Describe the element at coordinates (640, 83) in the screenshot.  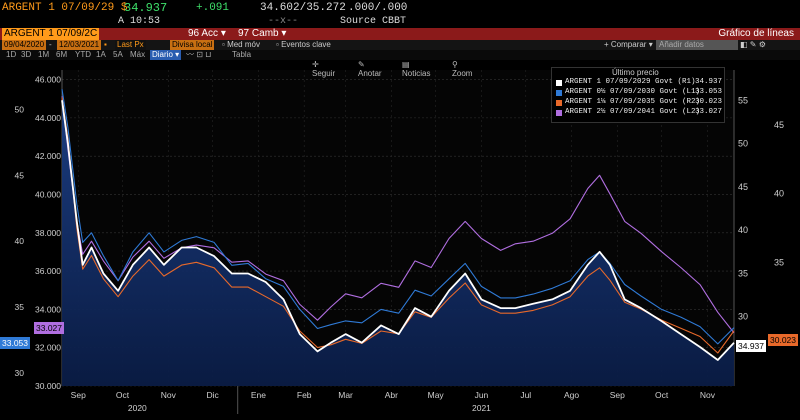
I see `legend-entry-r1: ARGENT 1 07/09/2029 Govt (R1) 34.937` at that location.